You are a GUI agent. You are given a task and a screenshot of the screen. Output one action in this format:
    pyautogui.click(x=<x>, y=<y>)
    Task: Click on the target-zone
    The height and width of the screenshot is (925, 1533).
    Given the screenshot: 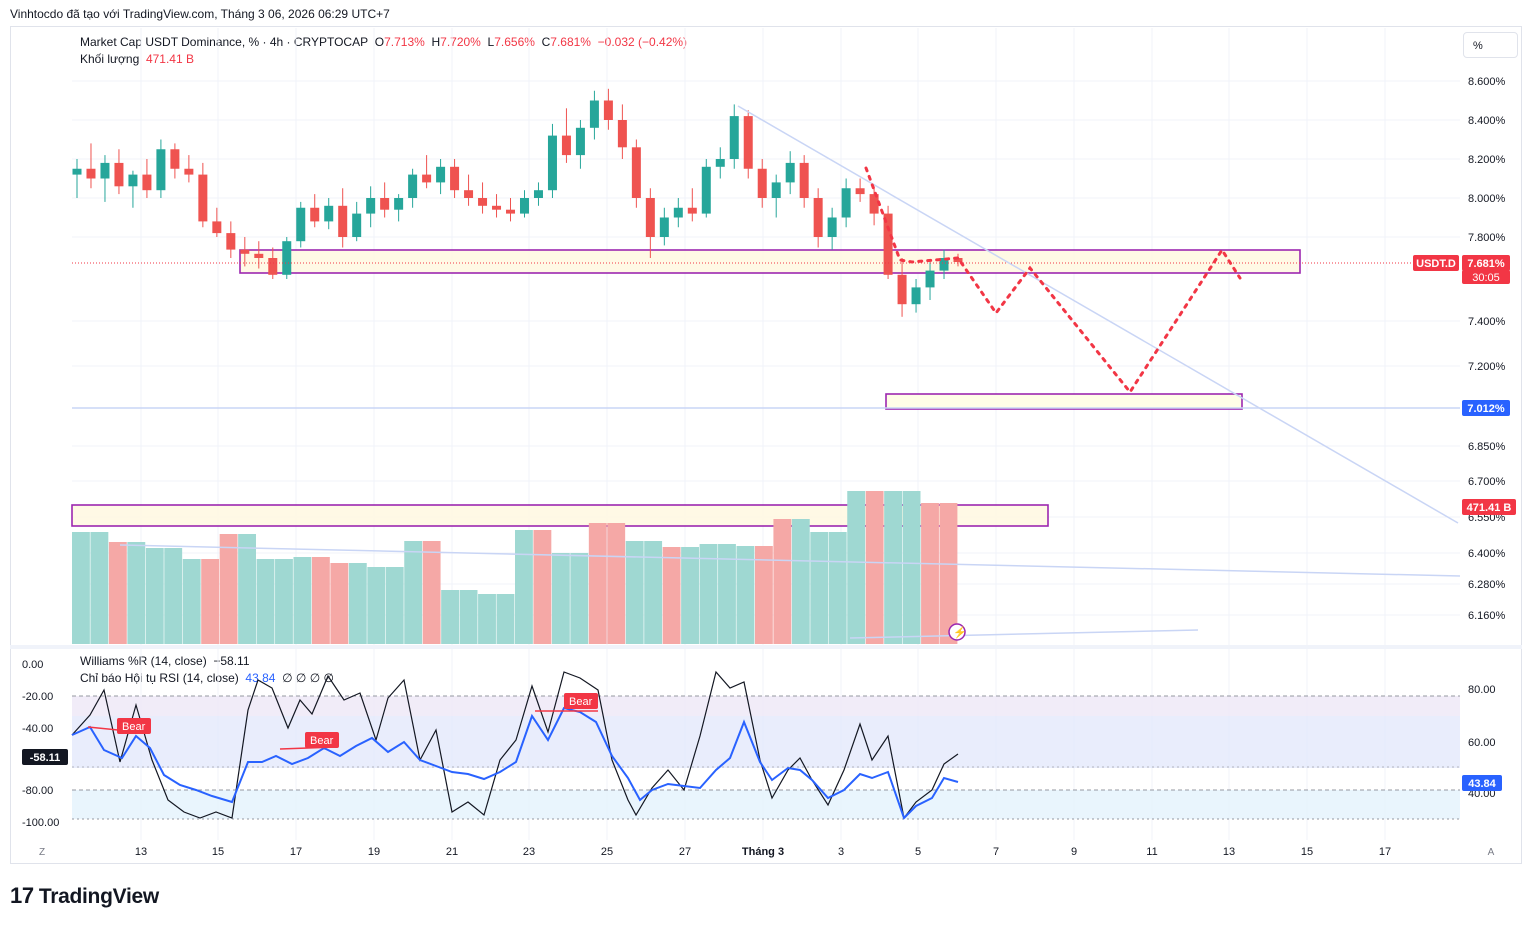 What is the action you would take?
    pyautogui.click(x=1064, y=401)
    